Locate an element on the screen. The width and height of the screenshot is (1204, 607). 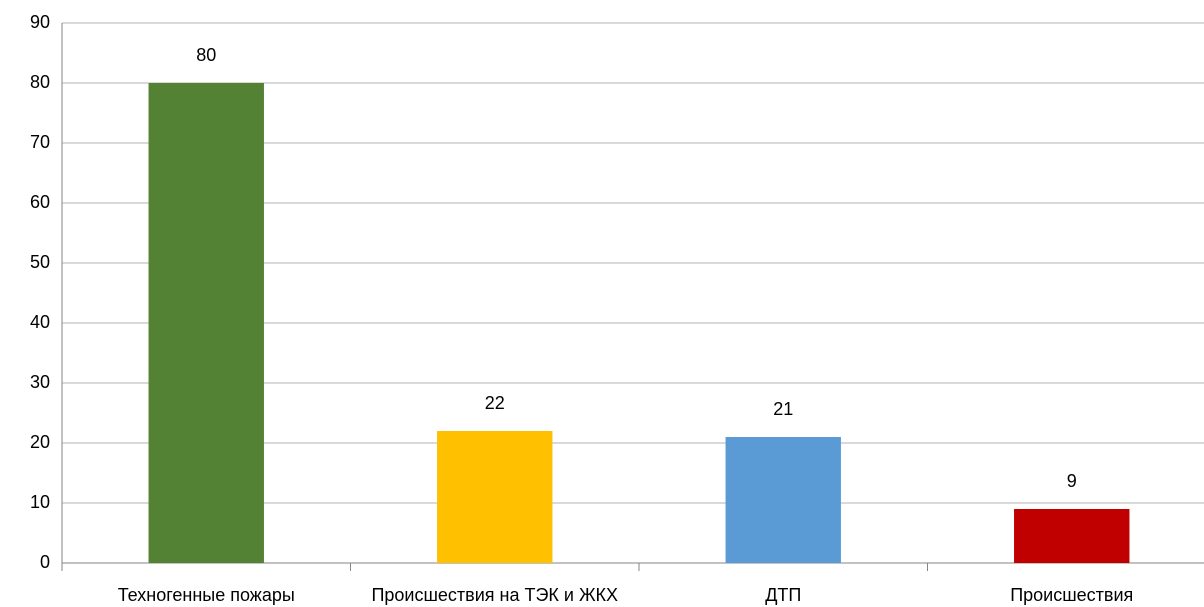
y-tick-label: 60 is located at coordinates (40, 202).